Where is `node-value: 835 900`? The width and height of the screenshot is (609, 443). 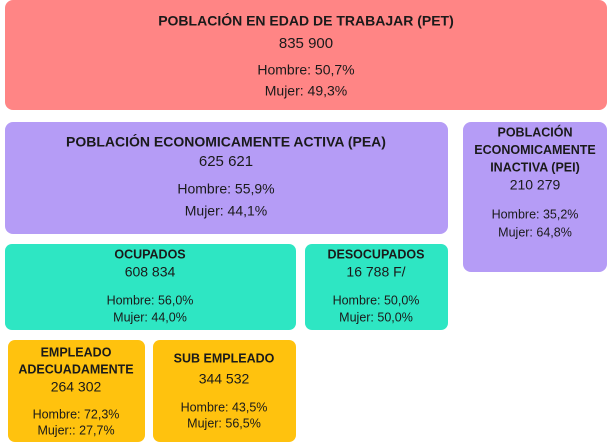
node-value: 835 900 is located at coordinates (306, 43).